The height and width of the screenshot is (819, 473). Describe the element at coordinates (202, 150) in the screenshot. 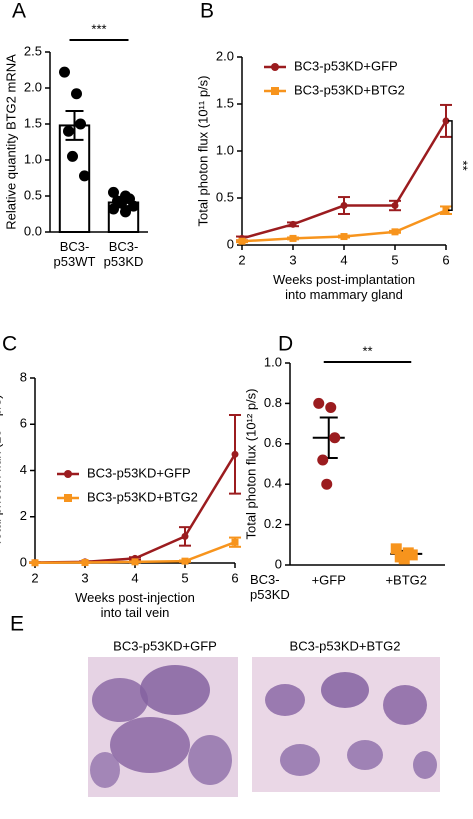

I see `y-axis-label: Total photon flux (10¹¹ p/s)` at that location.